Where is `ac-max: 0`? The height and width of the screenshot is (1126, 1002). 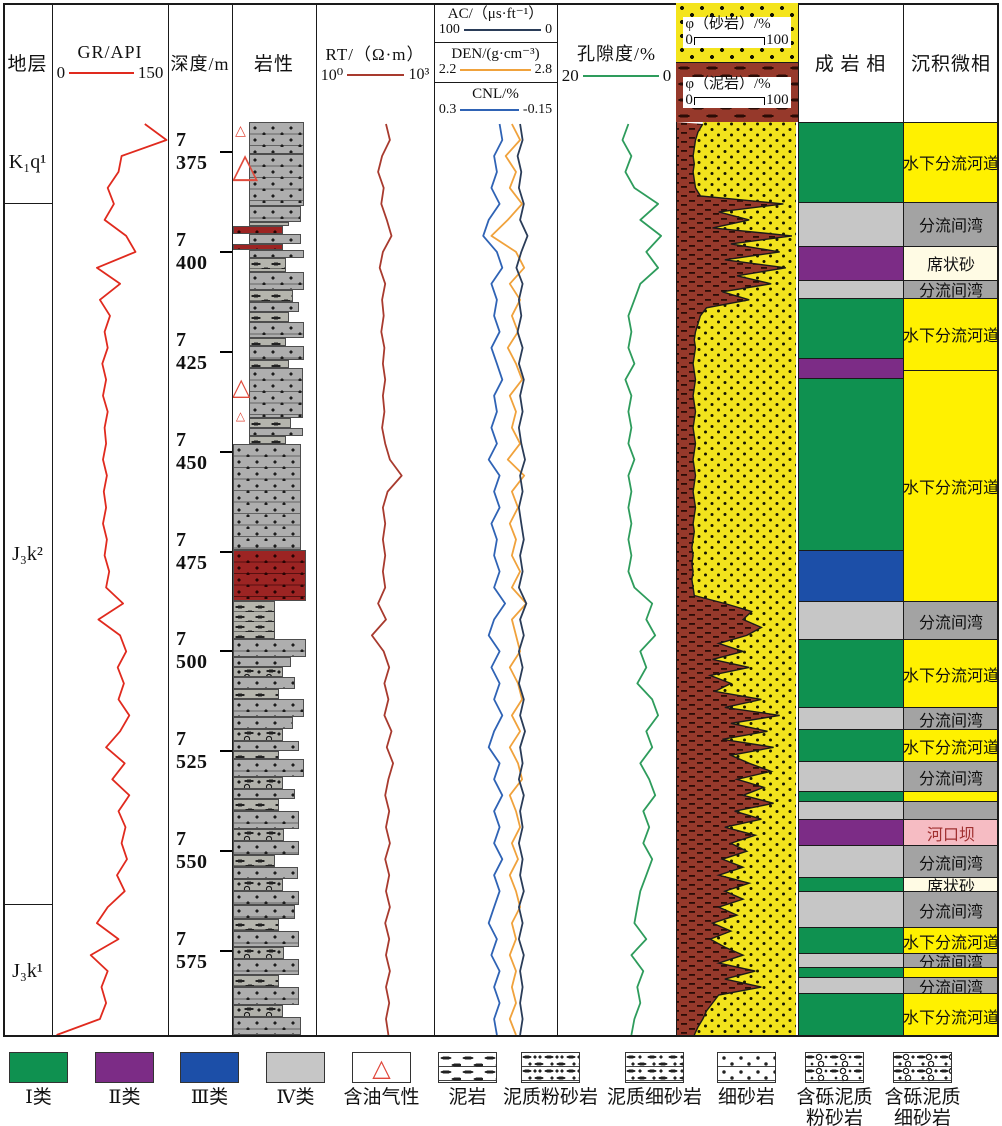 ac-max: 0 is located at coordinates (549, 30).